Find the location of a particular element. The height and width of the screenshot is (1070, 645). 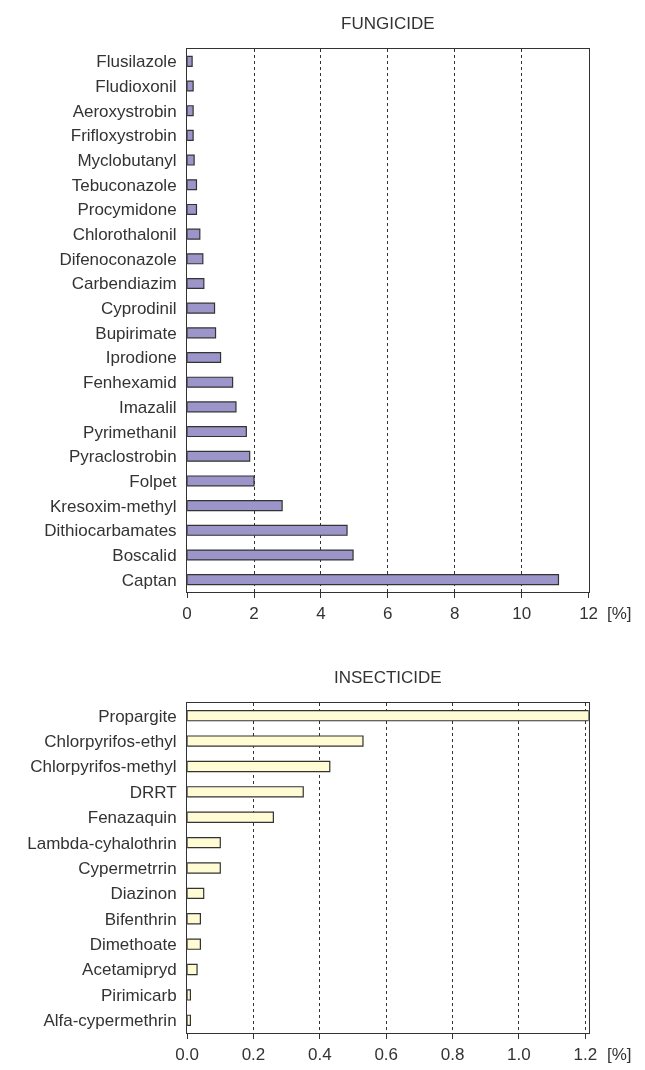

y-tick-label: Chlorpyrifos-methyl is located at coordinates (103, 767).